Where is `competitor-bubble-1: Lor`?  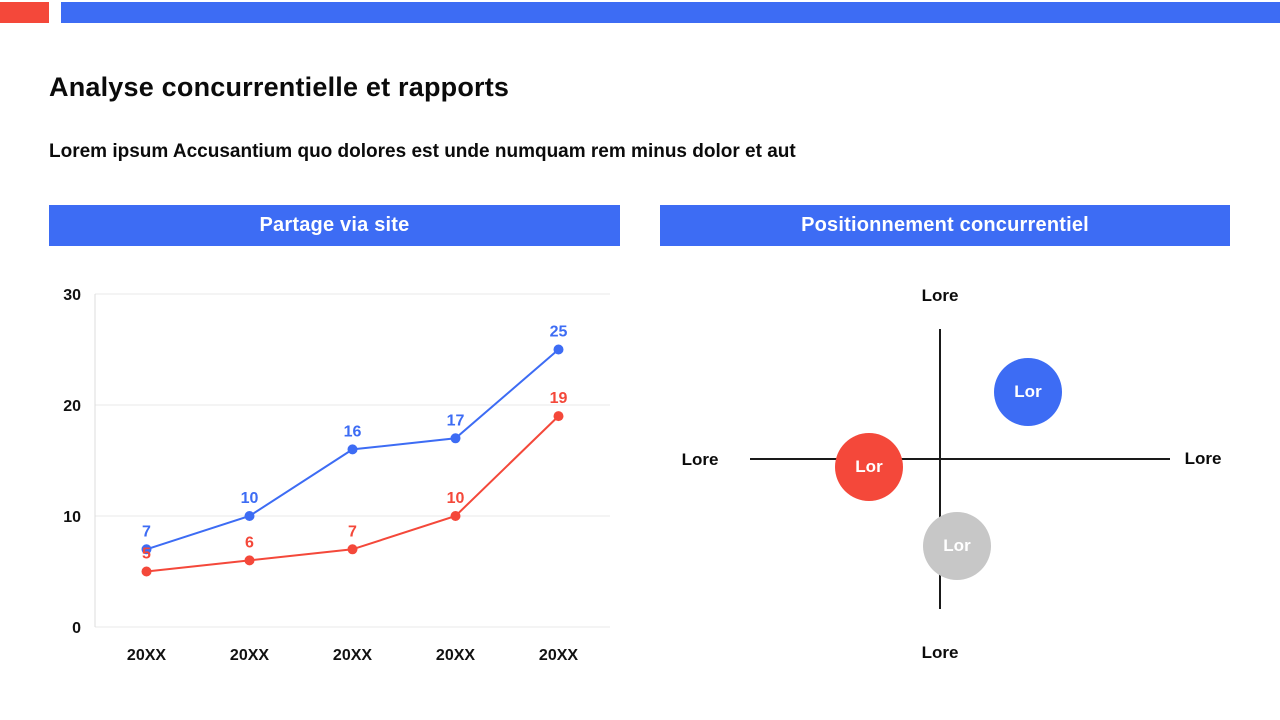
competitor-bubble-1: Lor is located at coordinates (1028, 392).